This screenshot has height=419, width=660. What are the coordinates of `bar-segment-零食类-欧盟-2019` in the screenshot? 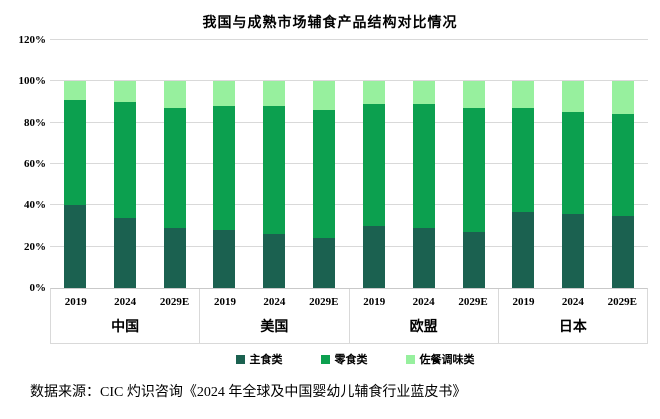 It's located at (373, 165).